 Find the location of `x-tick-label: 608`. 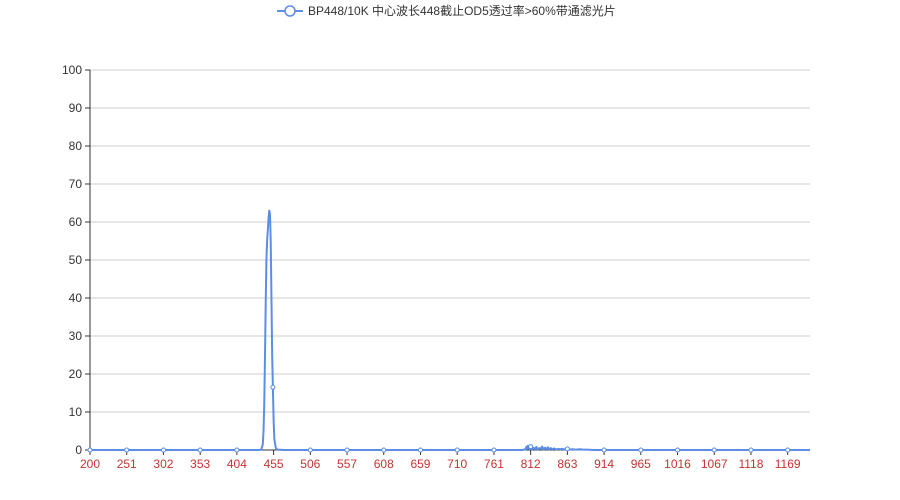

x-tick-label: 608 is located at coordinates (384, 464).